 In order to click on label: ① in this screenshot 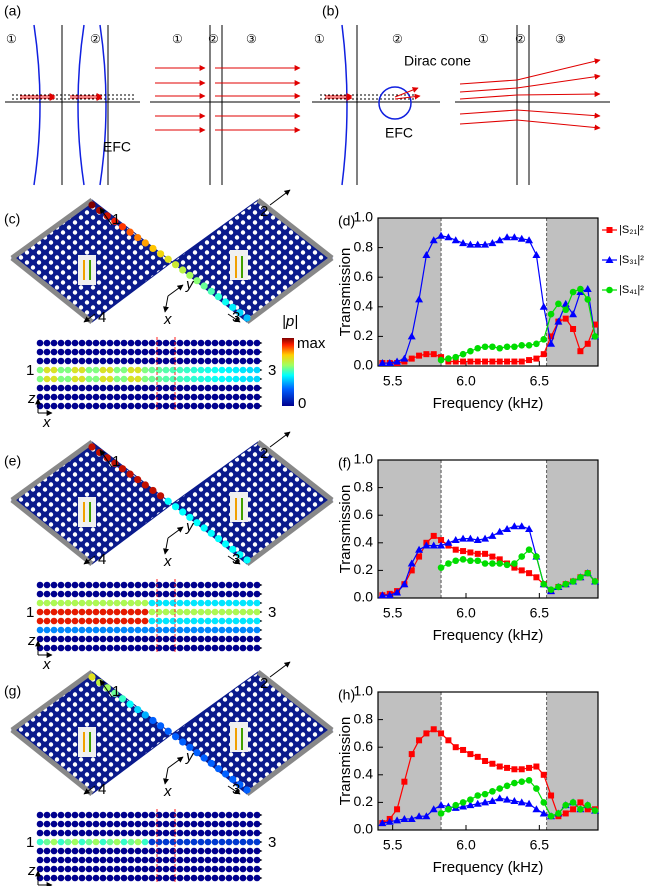, I will do `click(11, 39)`.